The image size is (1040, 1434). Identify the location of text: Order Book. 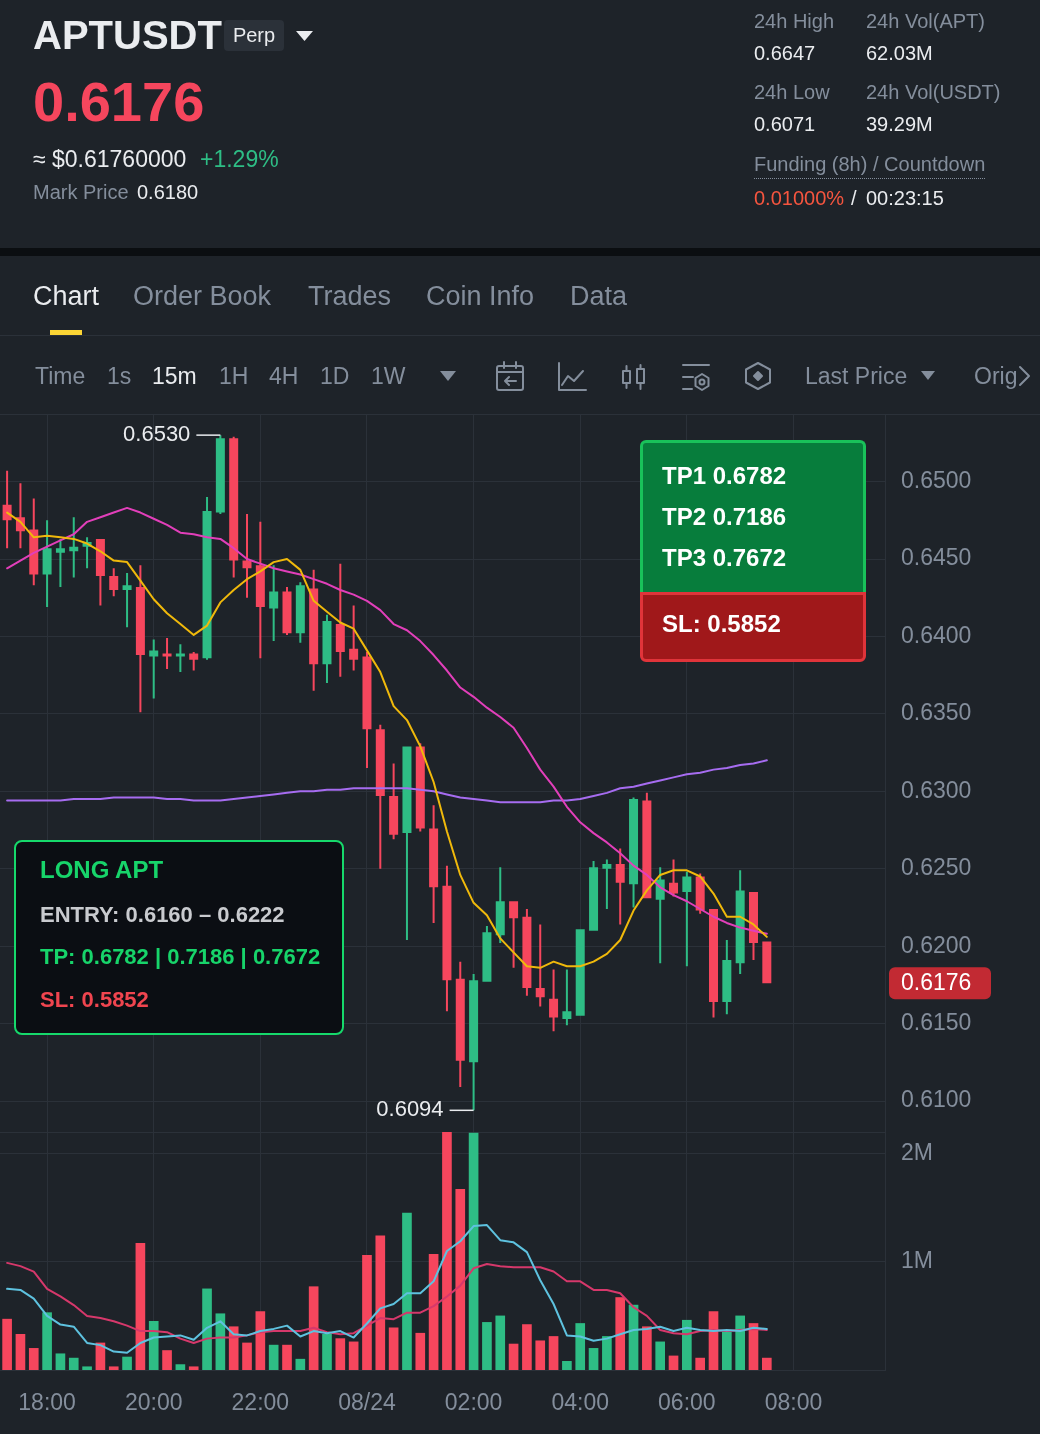
(202, 297).